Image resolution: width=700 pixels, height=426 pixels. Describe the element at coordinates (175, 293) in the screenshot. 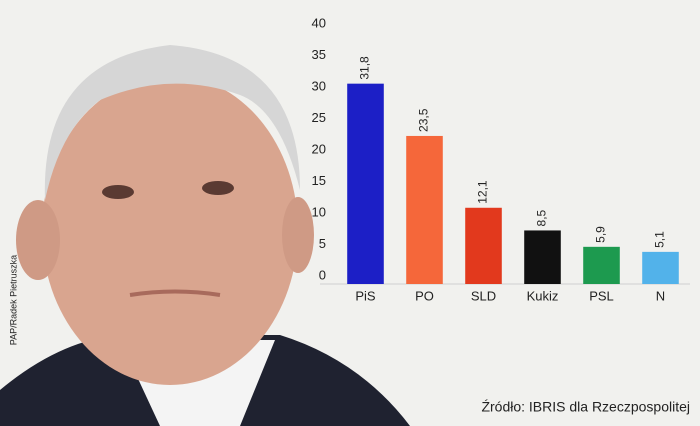

I see `mouth` at that location.